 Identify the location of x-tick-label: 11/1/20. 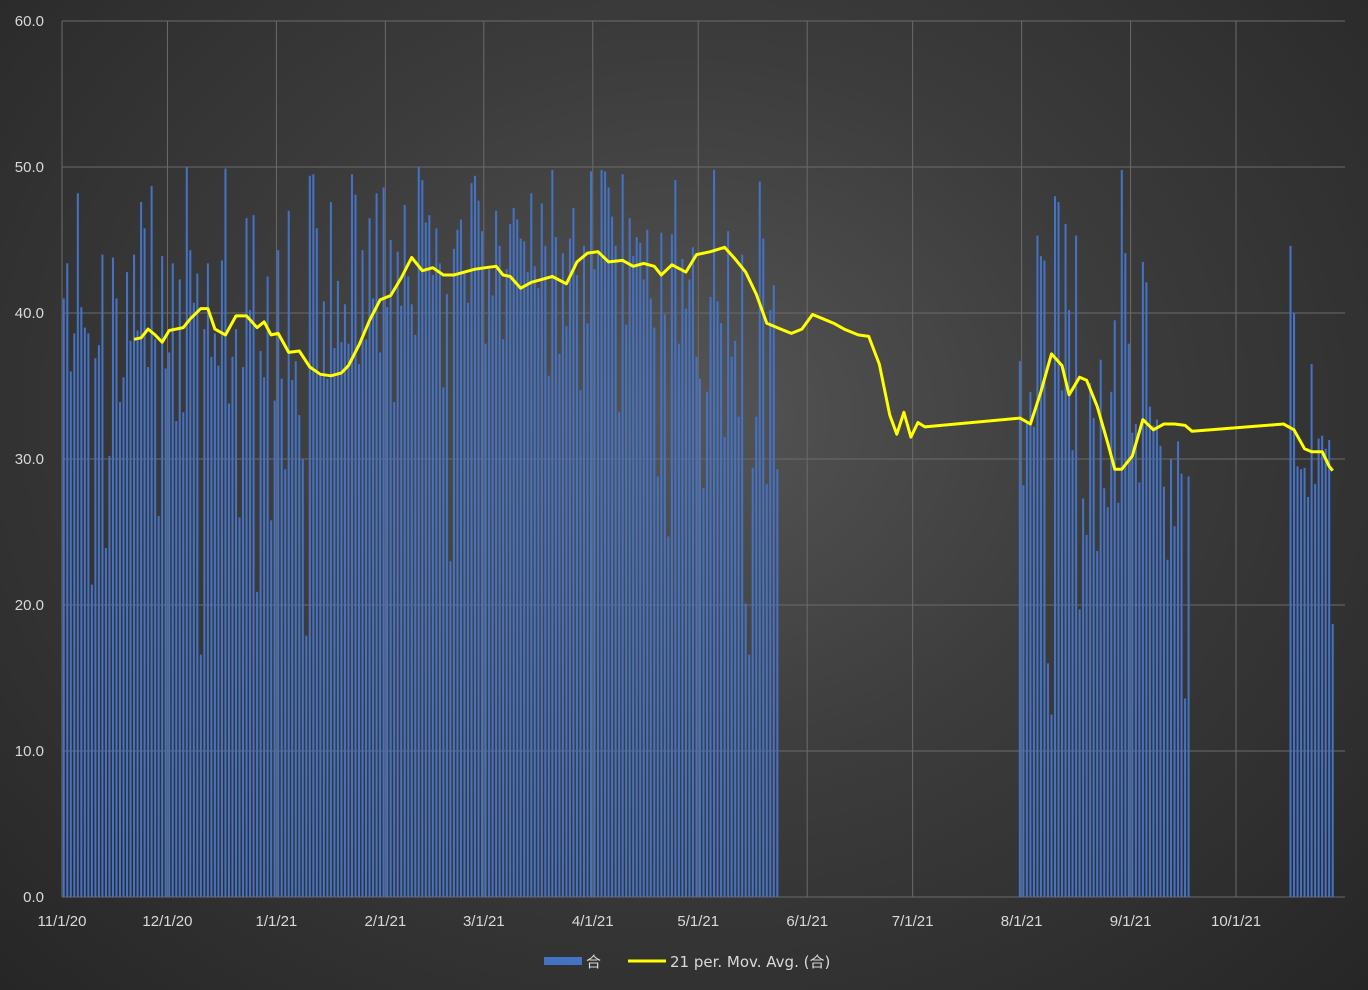
(62, 921).